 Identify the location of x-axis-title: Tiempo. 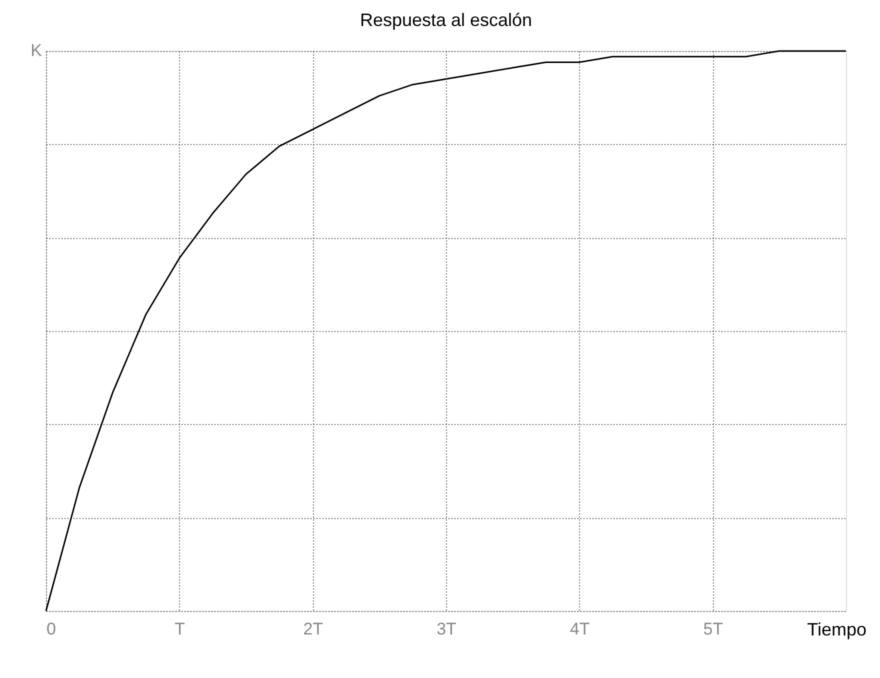
(836, 630).